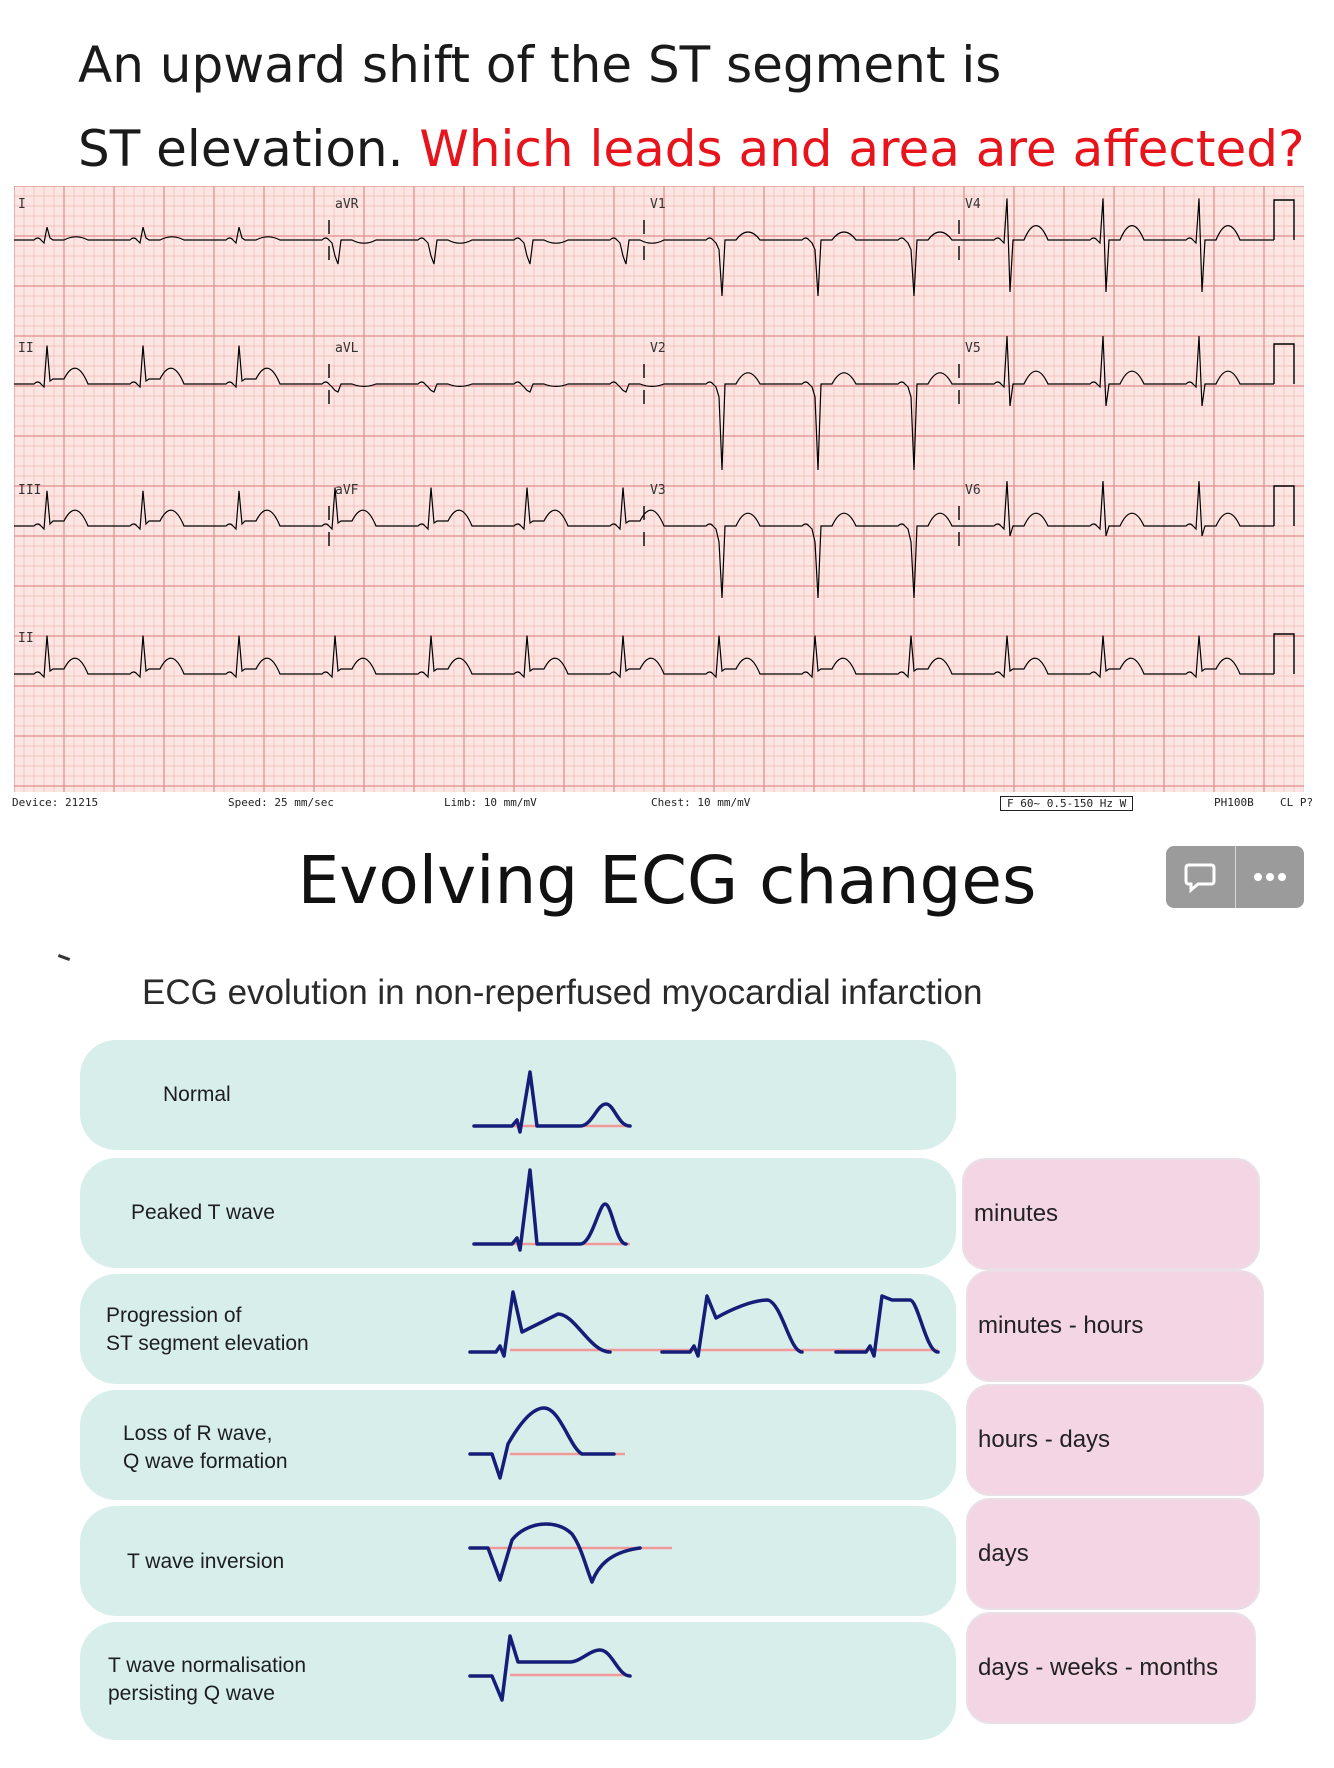 The image size is (1334, 1768). What do you see at coordinates (347, 348) in the screenshot?
I see `lead-label: aVL` at bounding box center [347, 348].